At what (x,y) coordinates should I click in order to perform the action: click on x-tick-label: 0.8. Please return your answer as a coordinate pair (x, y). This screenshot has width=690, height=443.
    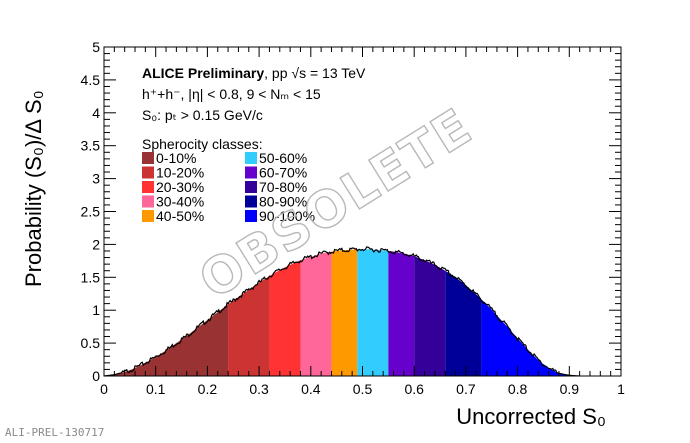
    Looking at the image, I should click on (518, 389).